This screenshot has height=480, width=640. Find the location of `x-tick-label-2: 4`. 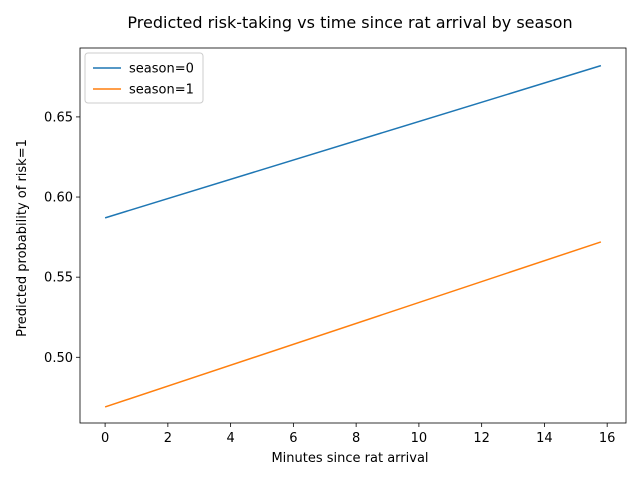

x-tick-label-2: 4 is located at coordinates (230, 438).